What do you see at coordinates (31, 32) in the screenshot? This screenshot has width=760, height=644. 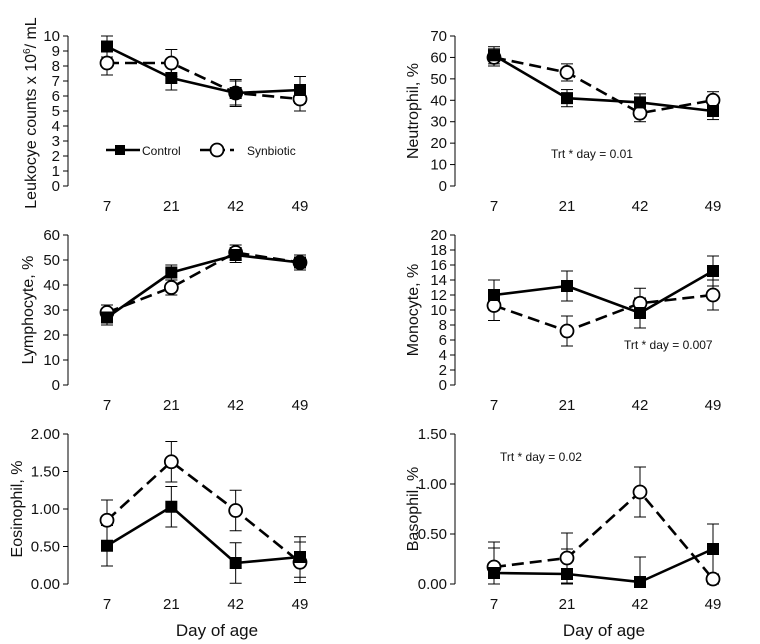 I see `panel-1-ylabel-suffix: / mL` at bounding box center [31, 32].